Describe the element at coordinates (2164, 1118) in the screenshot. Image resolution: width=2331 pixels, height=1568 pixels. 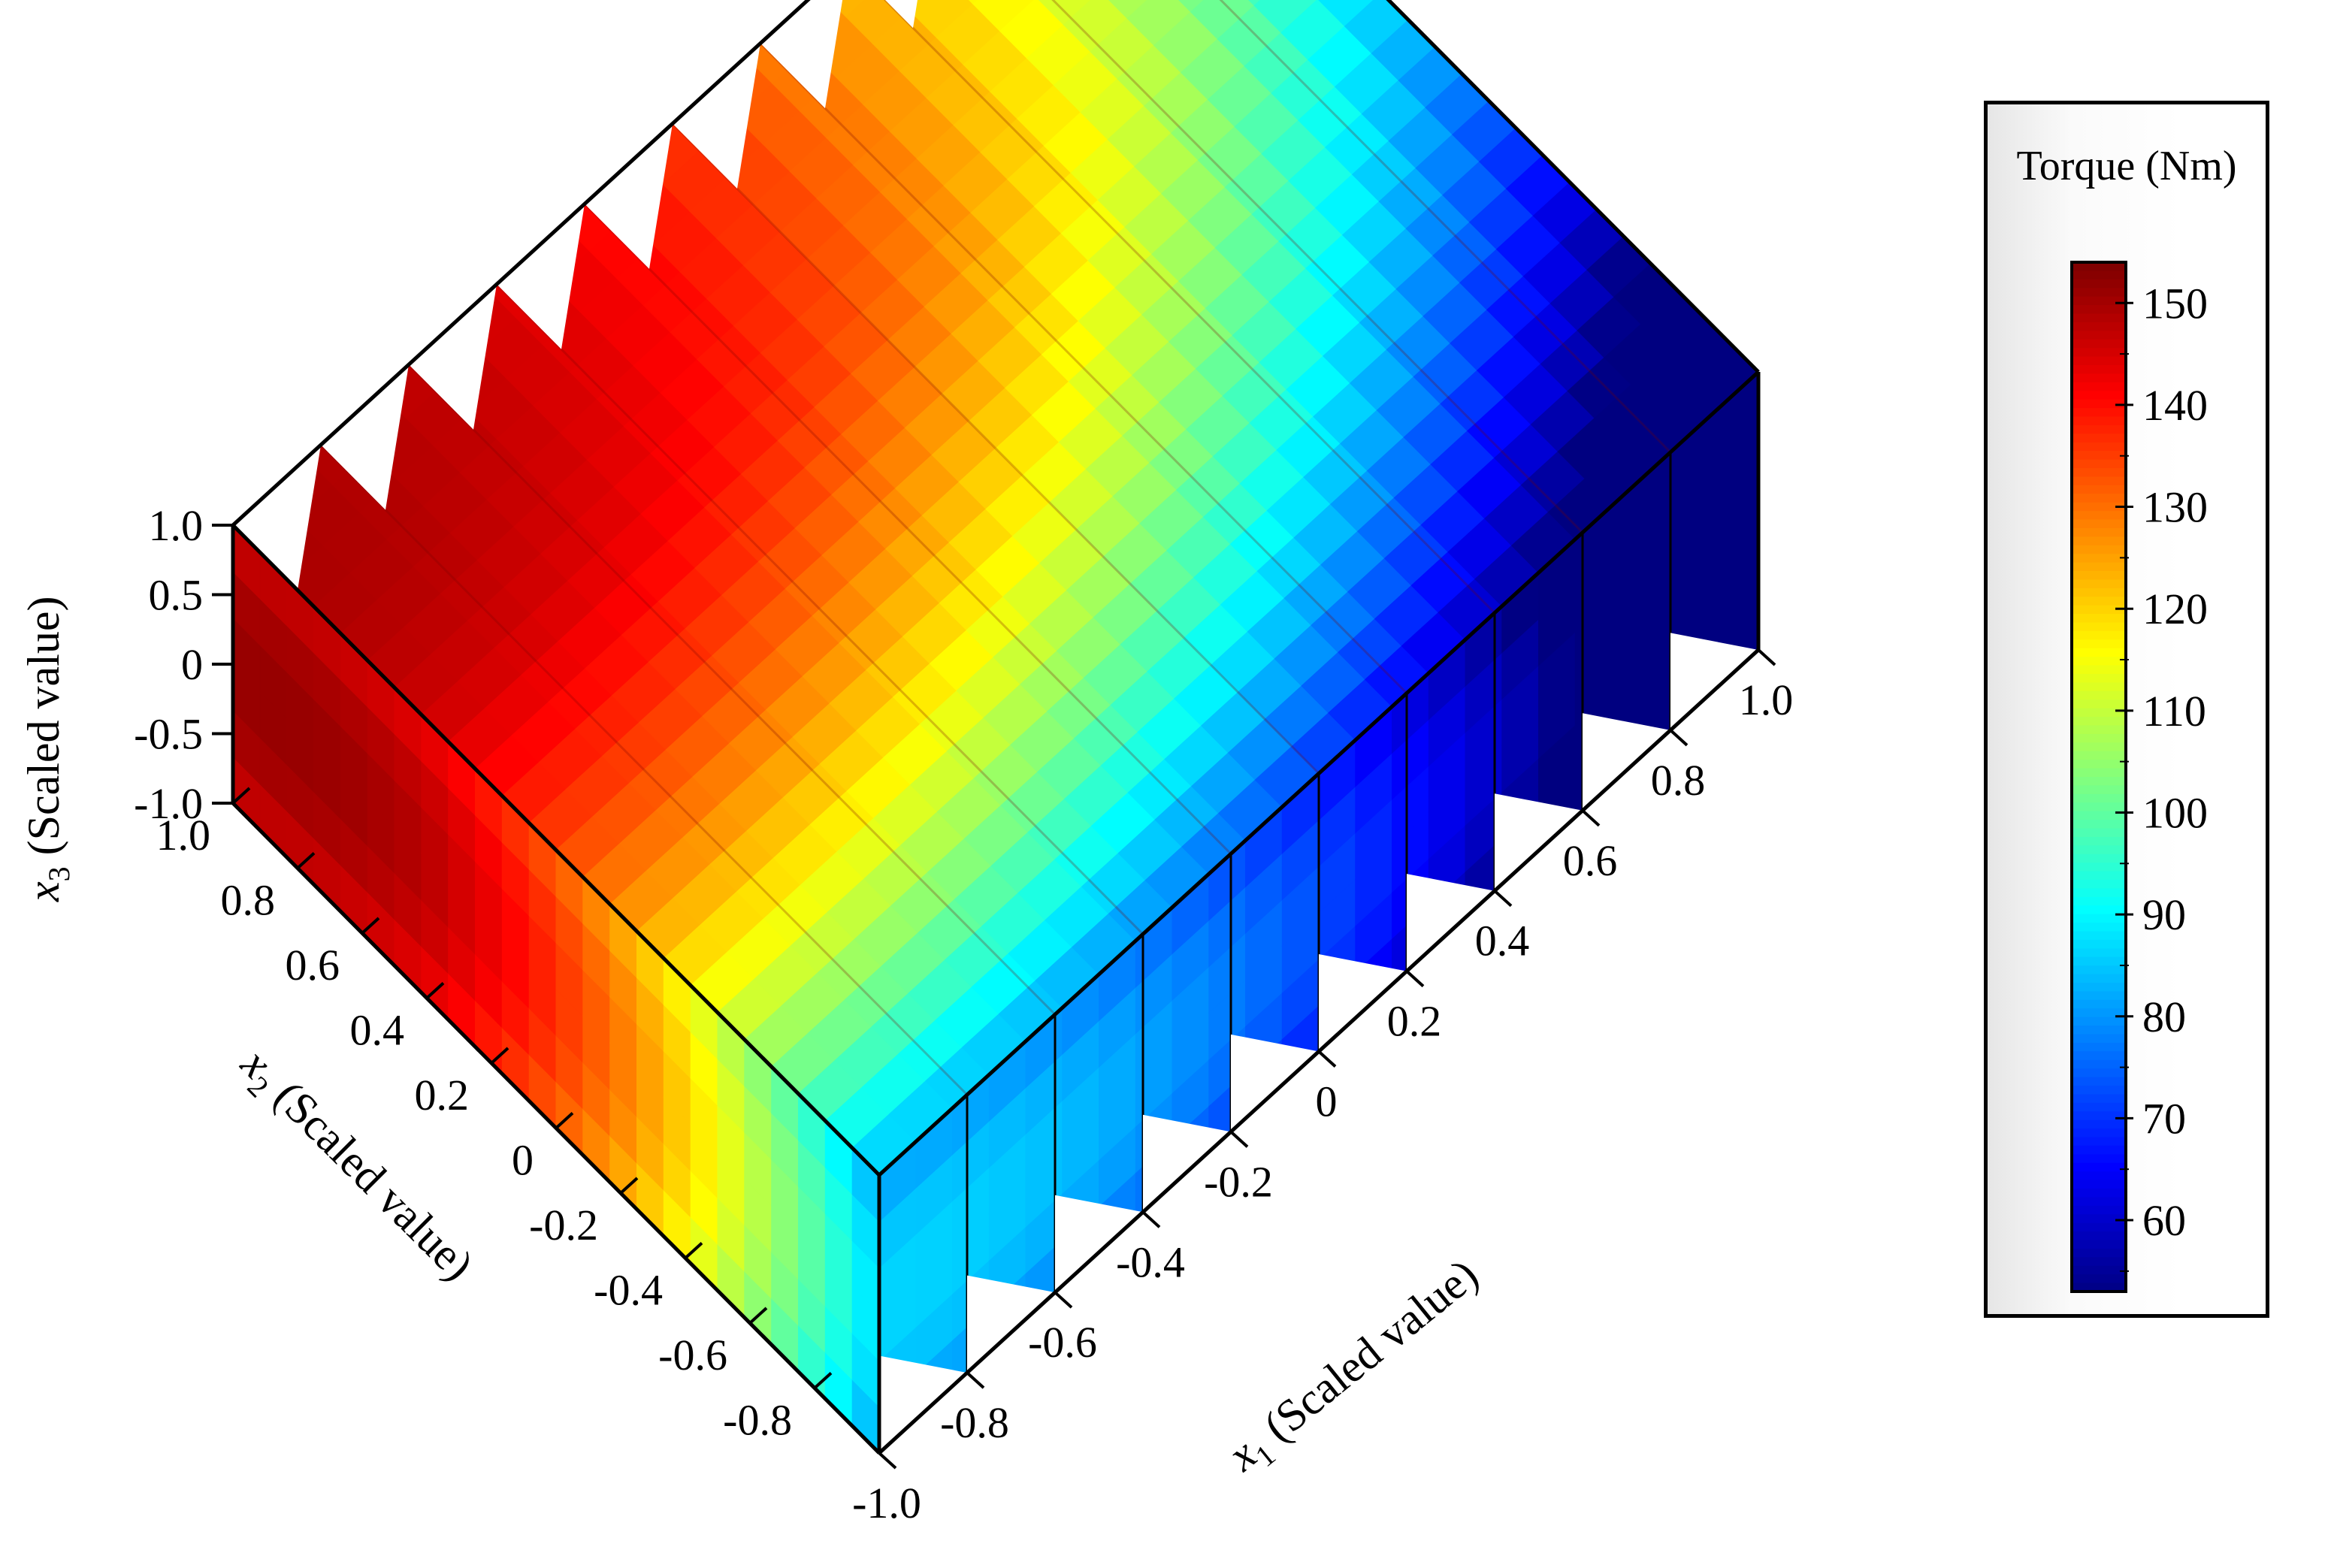
I see `colorbar-tick-label: 70` at that location.